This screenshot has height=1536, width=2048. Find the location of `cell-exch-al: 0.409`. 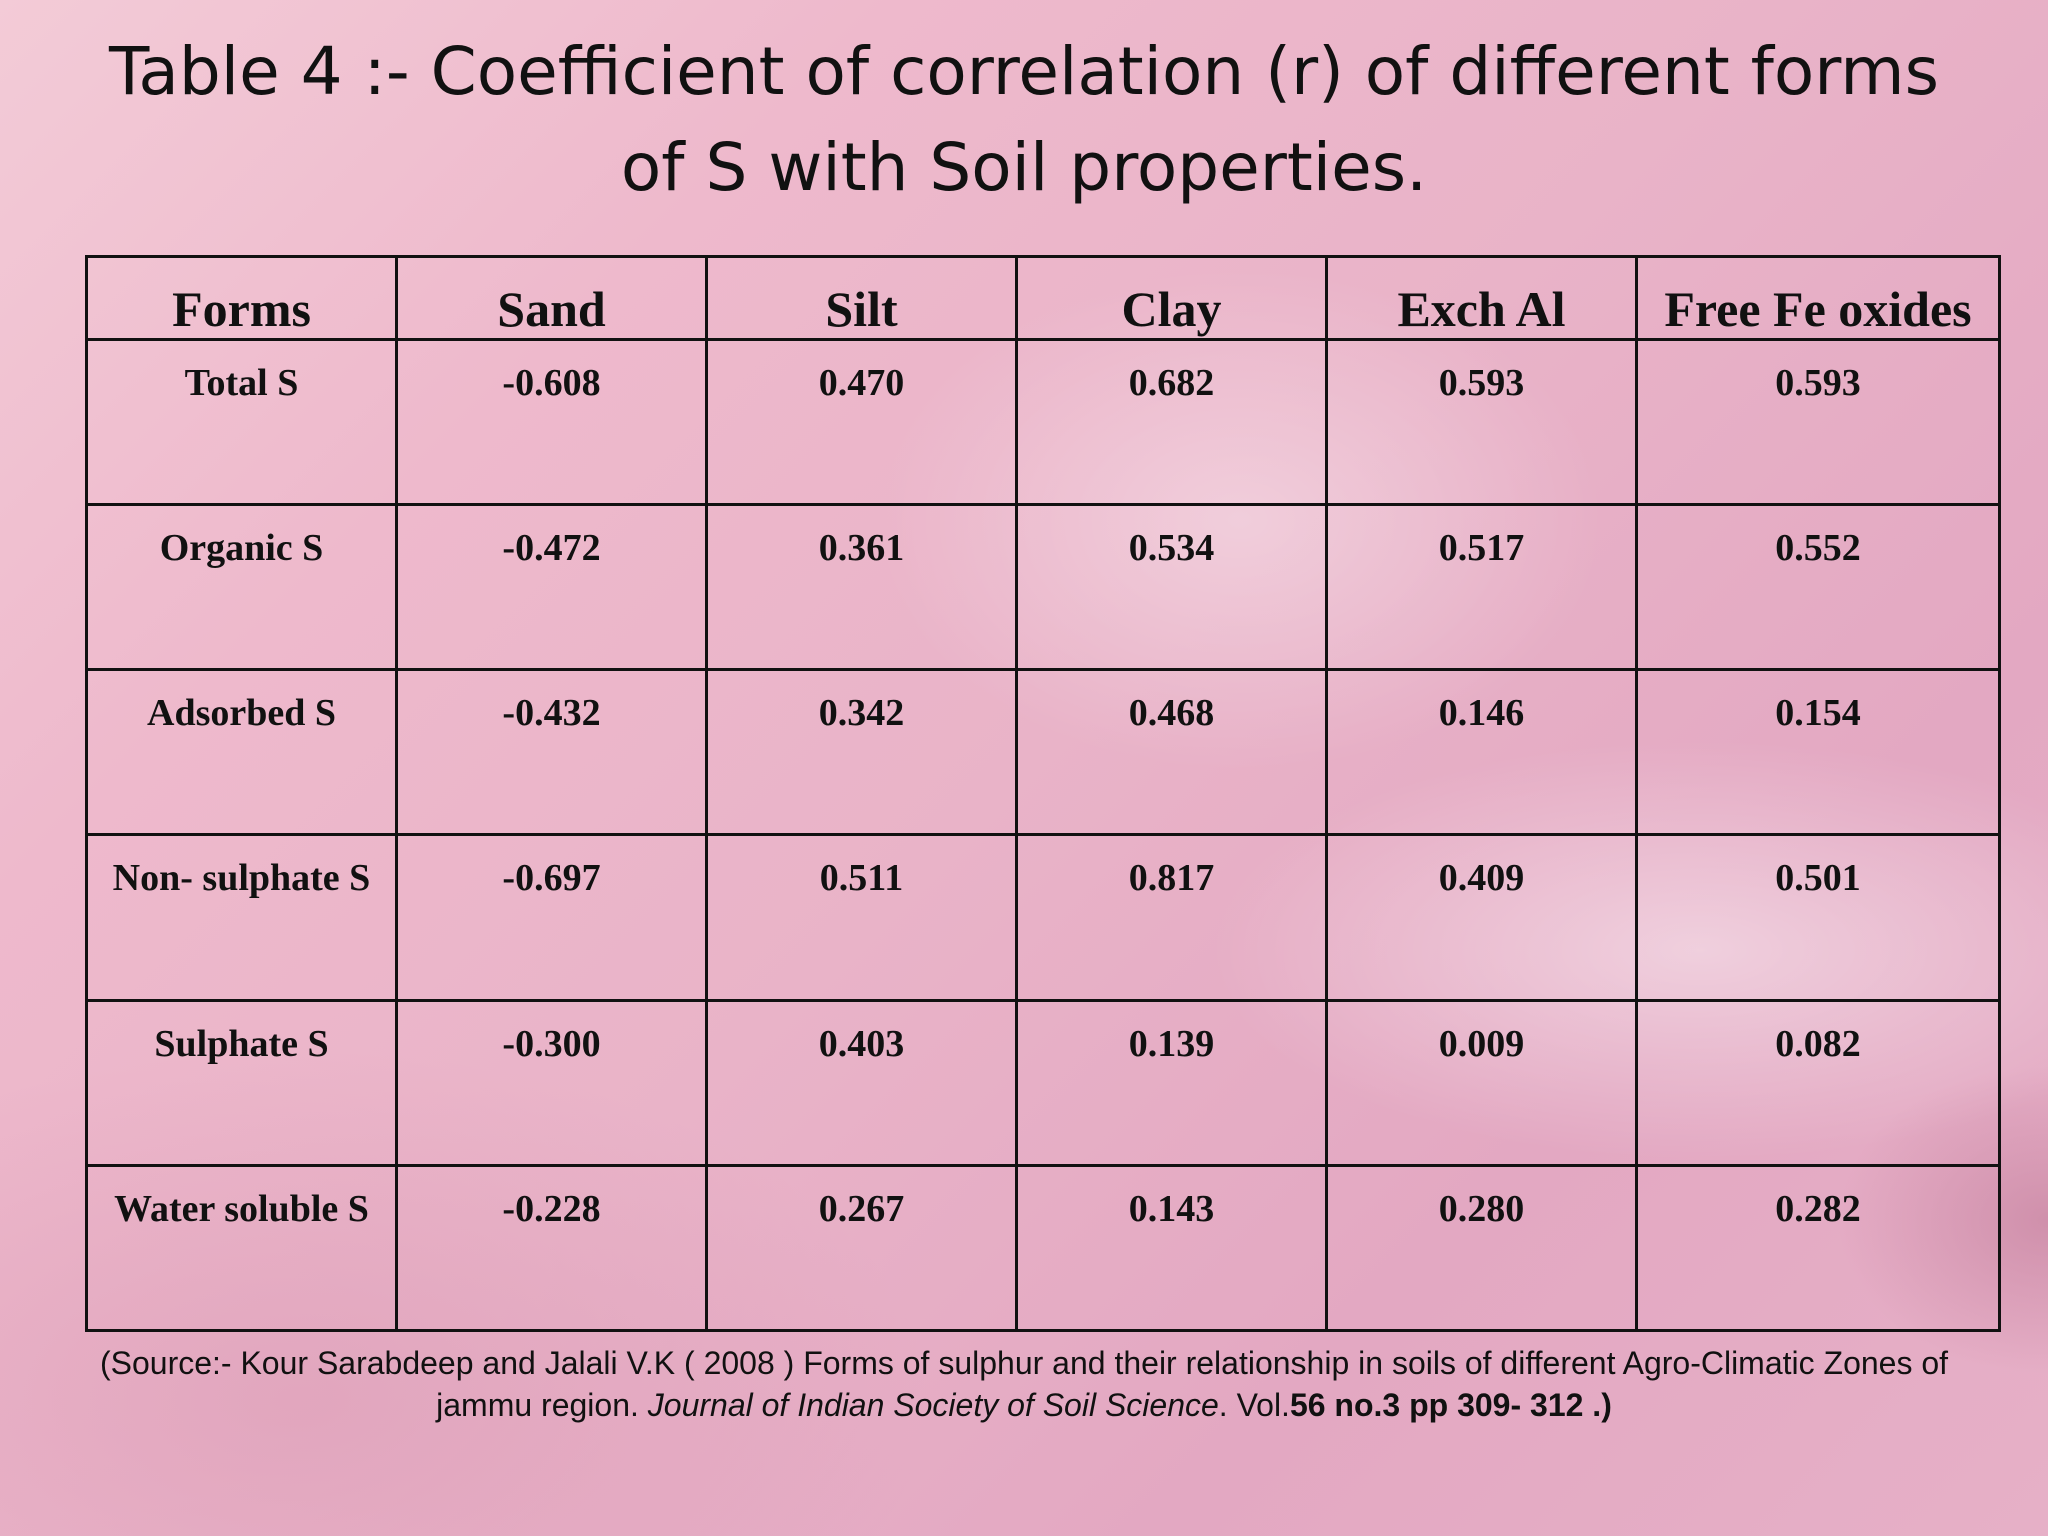

cell-exch-al: 0.409 is located at coordinates (1481, 917).